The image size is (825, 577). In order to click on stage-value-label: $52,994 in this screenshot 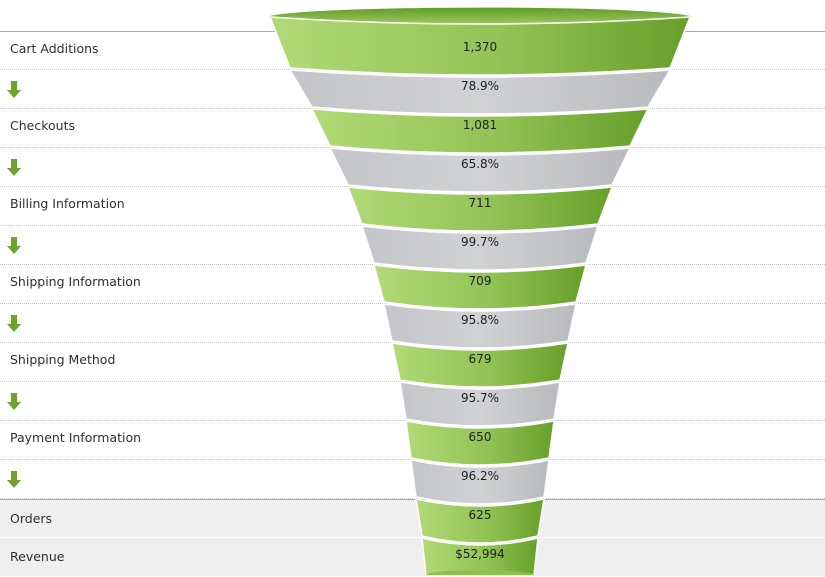, I will do `click(480, 554)`.